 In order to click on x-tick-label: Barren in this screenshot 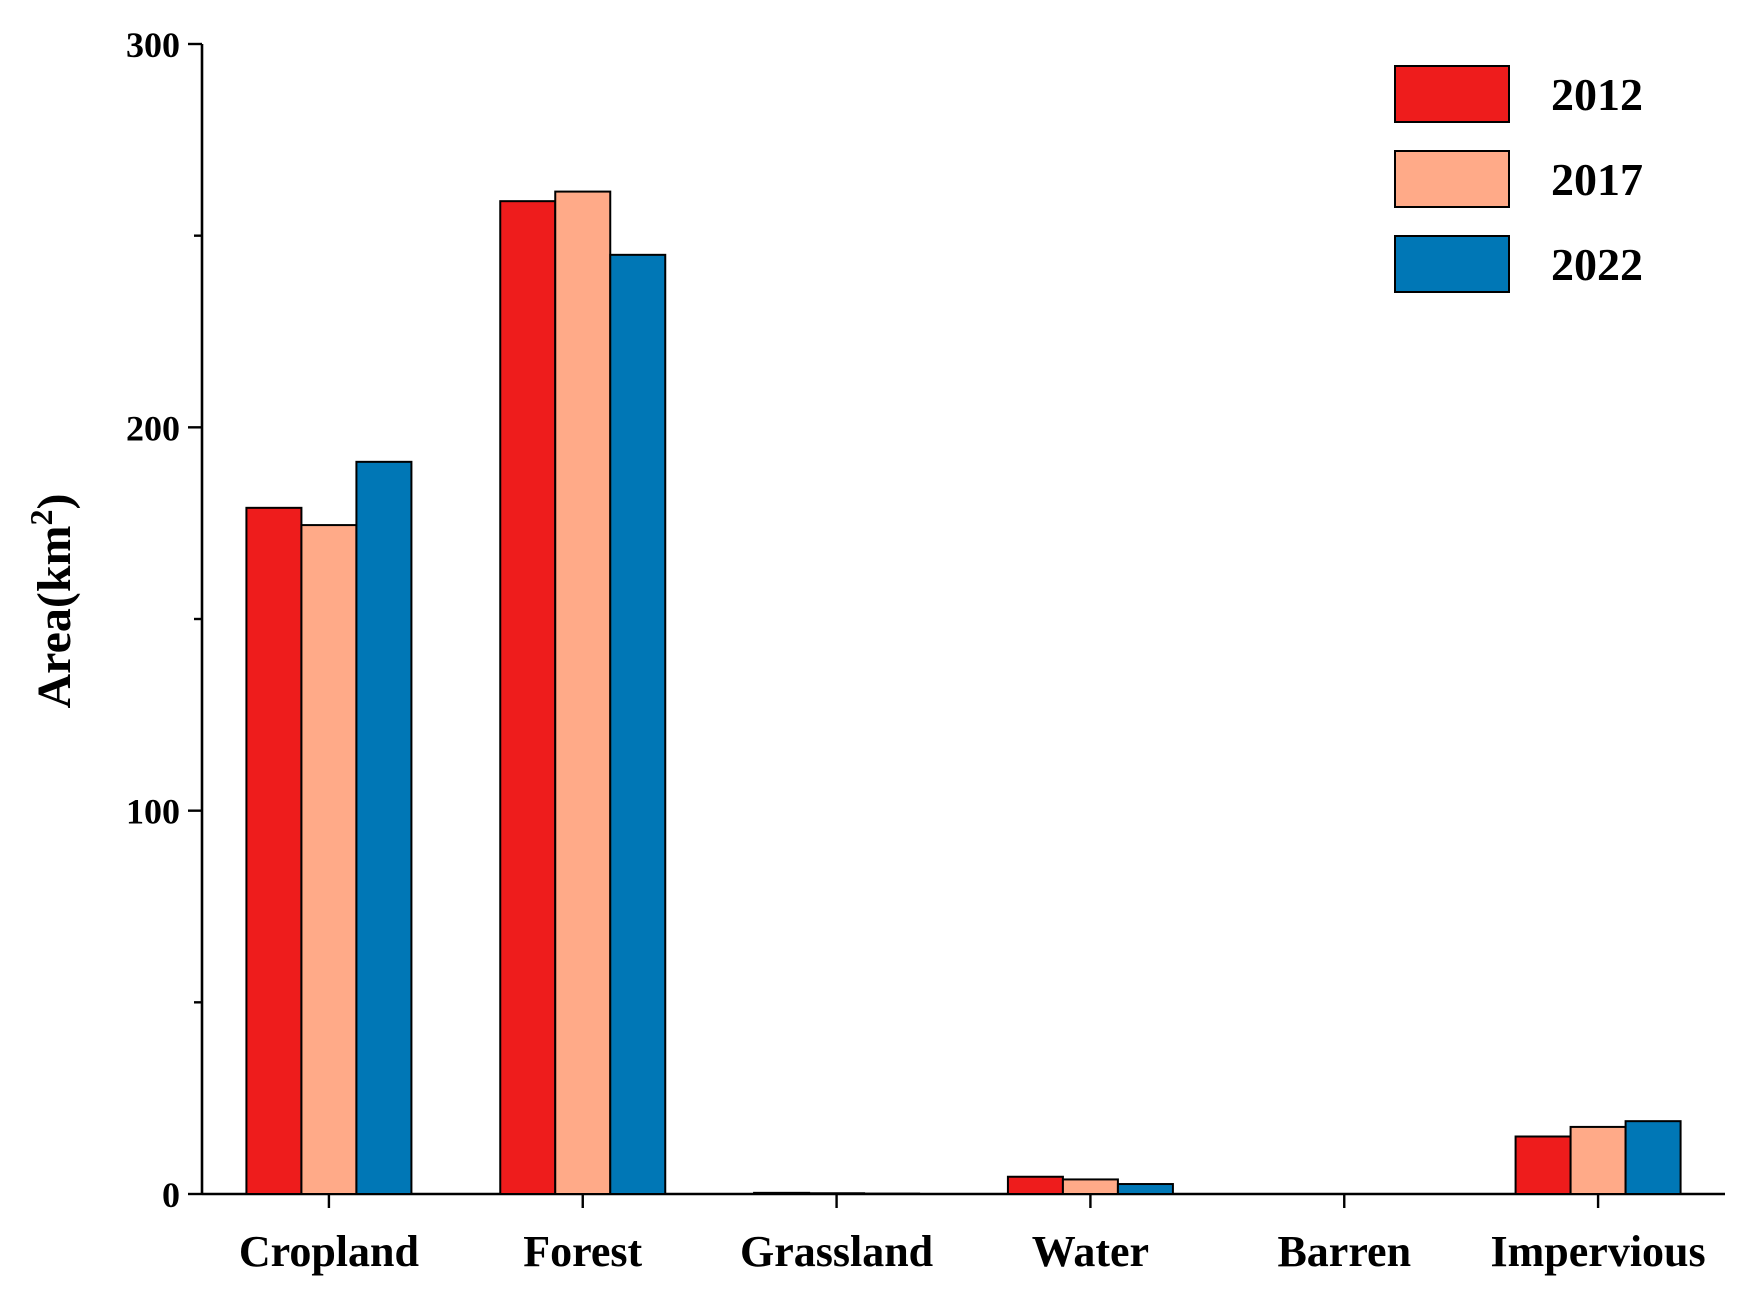, I will do `click(1344, 1251)`.